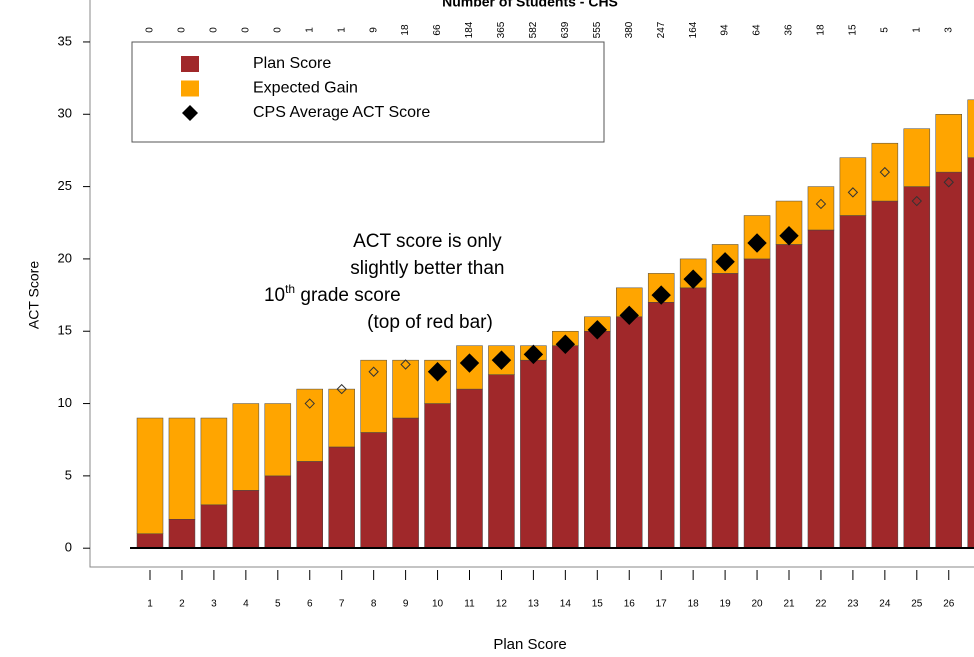  Describe the element at coordinates (661, 29) in the screenshot. I see `count-label: 247` at that location.